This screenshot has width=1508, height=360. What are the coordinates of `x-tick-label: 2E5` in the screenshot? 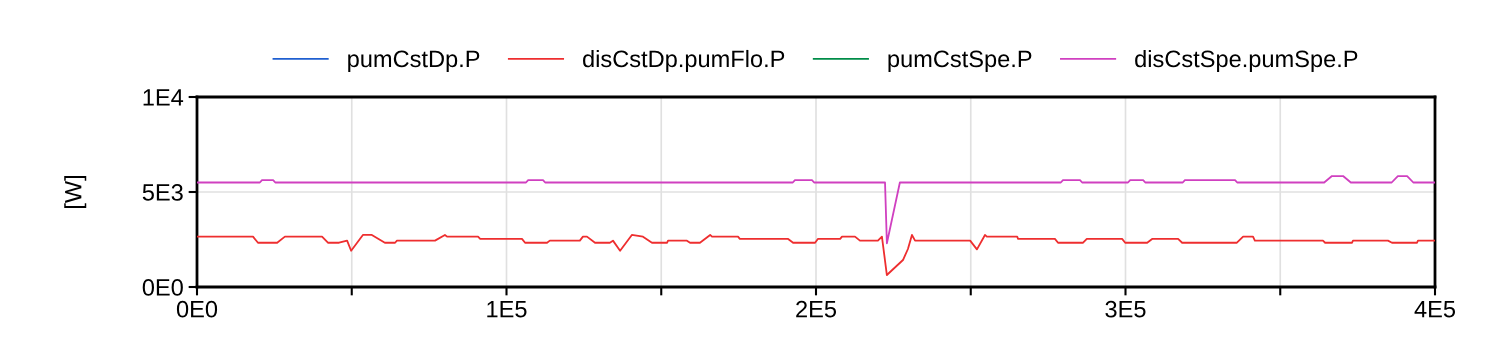 It's located at (816, 309).